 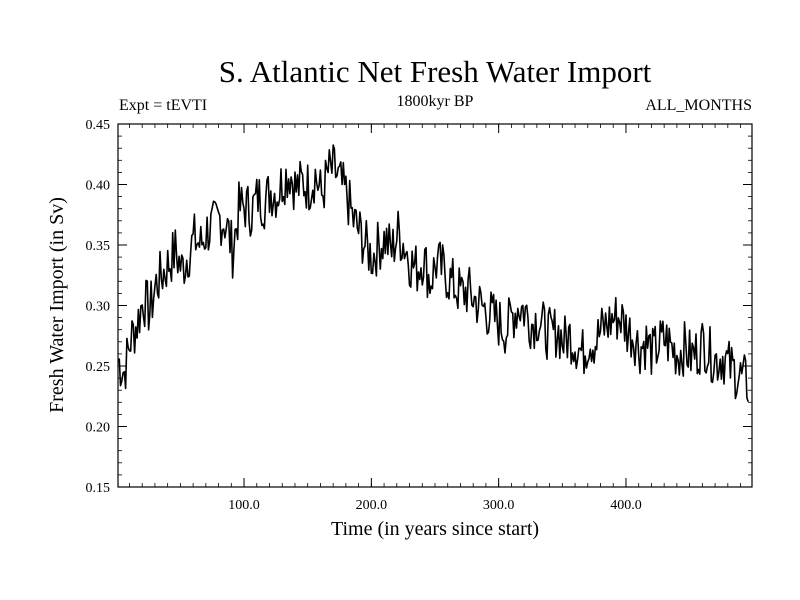 I want to click on y-tick-label: 0.25, so click(x=98, y=367).